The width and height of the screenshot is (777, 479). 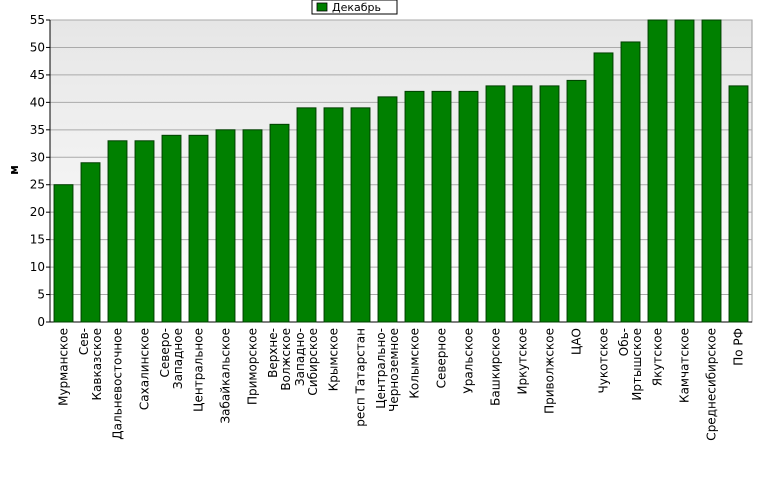 I want to click on x-tick-label: Верхне-Волжское, so click(x=279, y=359).